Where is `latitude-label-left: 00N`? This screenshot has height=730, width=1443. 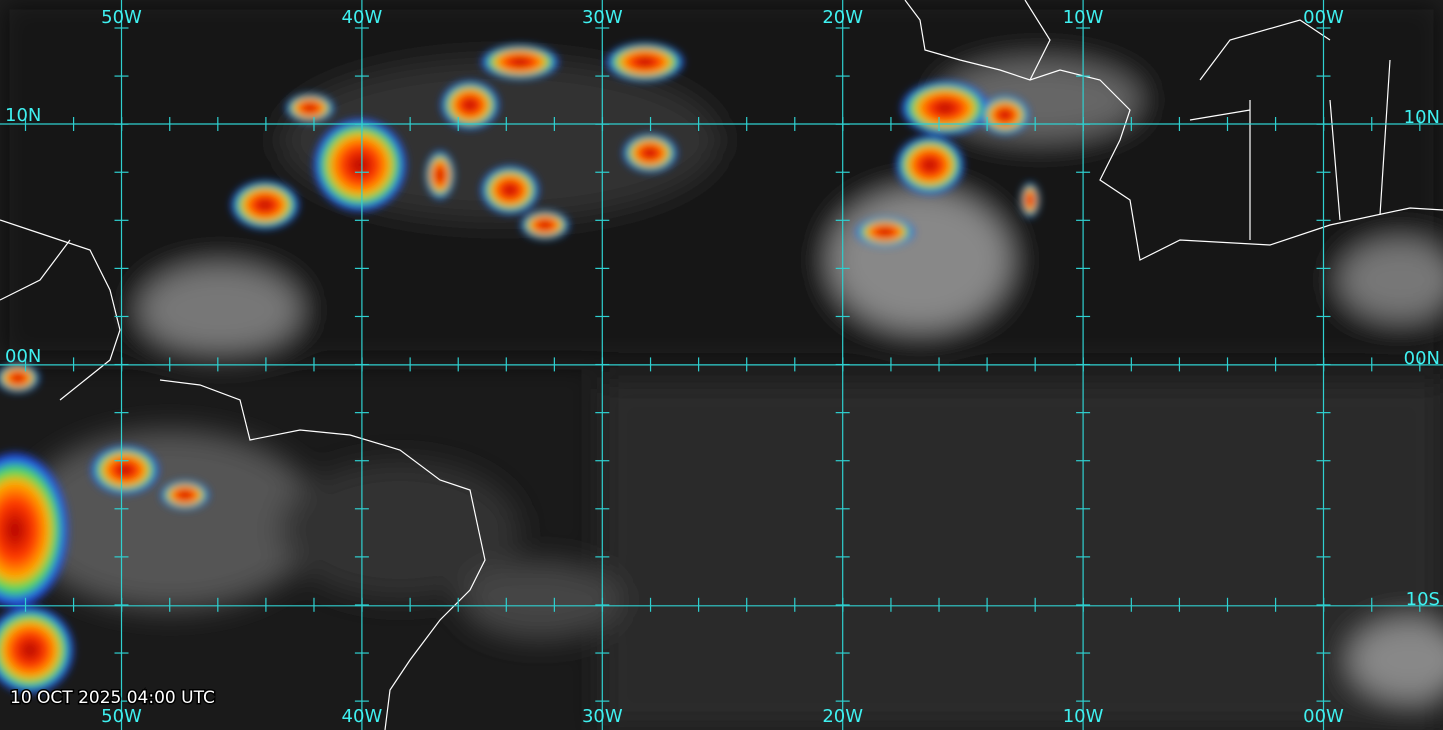
latitude-label-left: 00N is located at coordinates (23, 356).